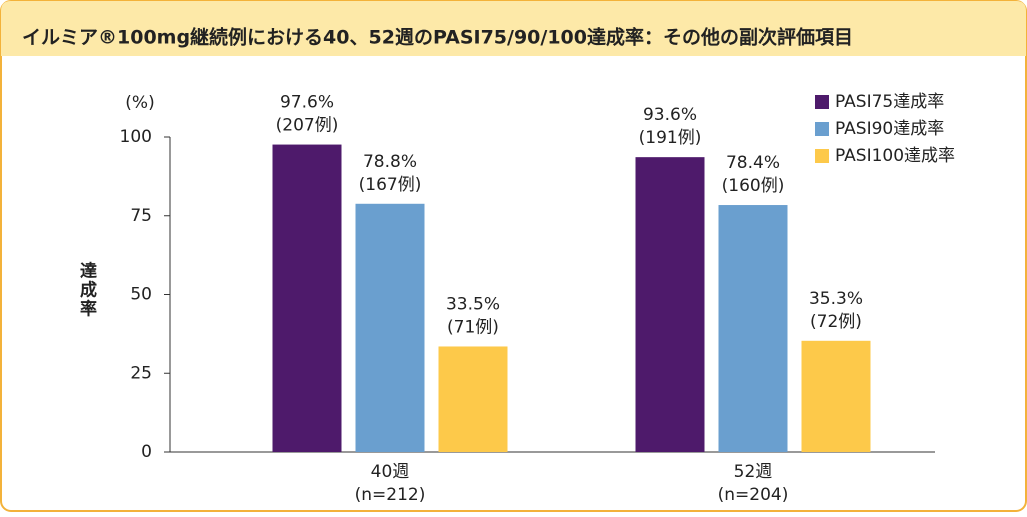  Describe the element at coordinates (139, 103) in the screenshot. I see `y-unit: (%)` at that location.